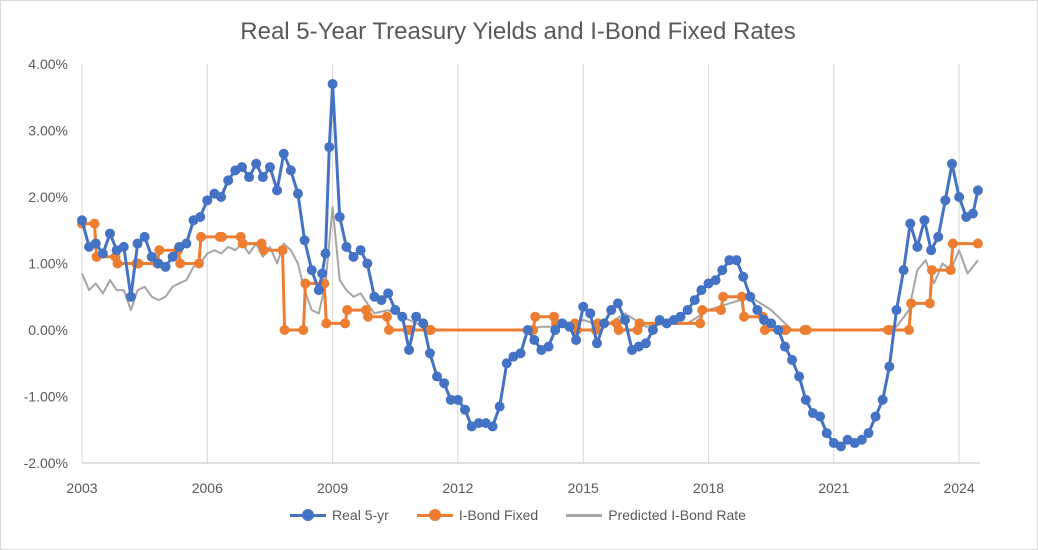 This screenshot has width=1038, height=550. Describe the element at coordinates (708, 488) in the screenshot. I see `x-tick-label: 2018` at that location.